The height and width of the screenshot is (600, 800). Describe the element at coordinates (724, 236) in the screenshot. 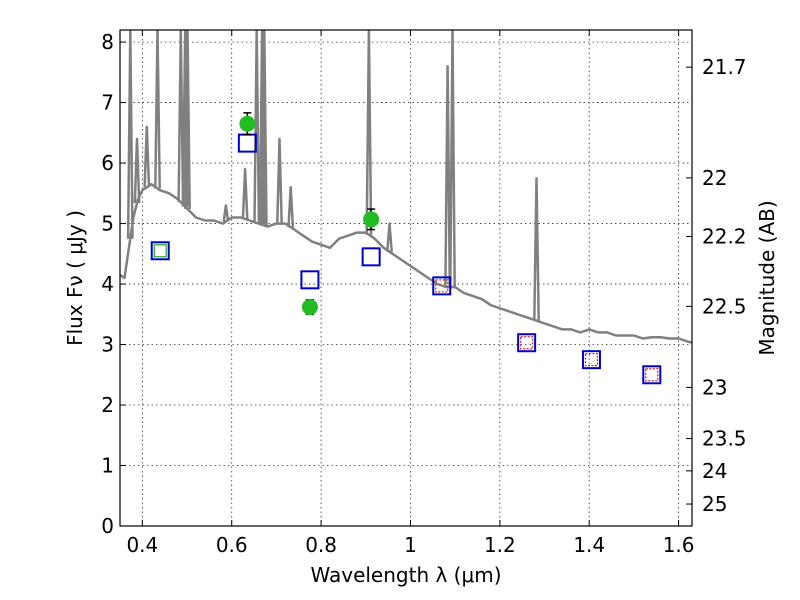

I see `mag-tick-label: 22.2` at that location.